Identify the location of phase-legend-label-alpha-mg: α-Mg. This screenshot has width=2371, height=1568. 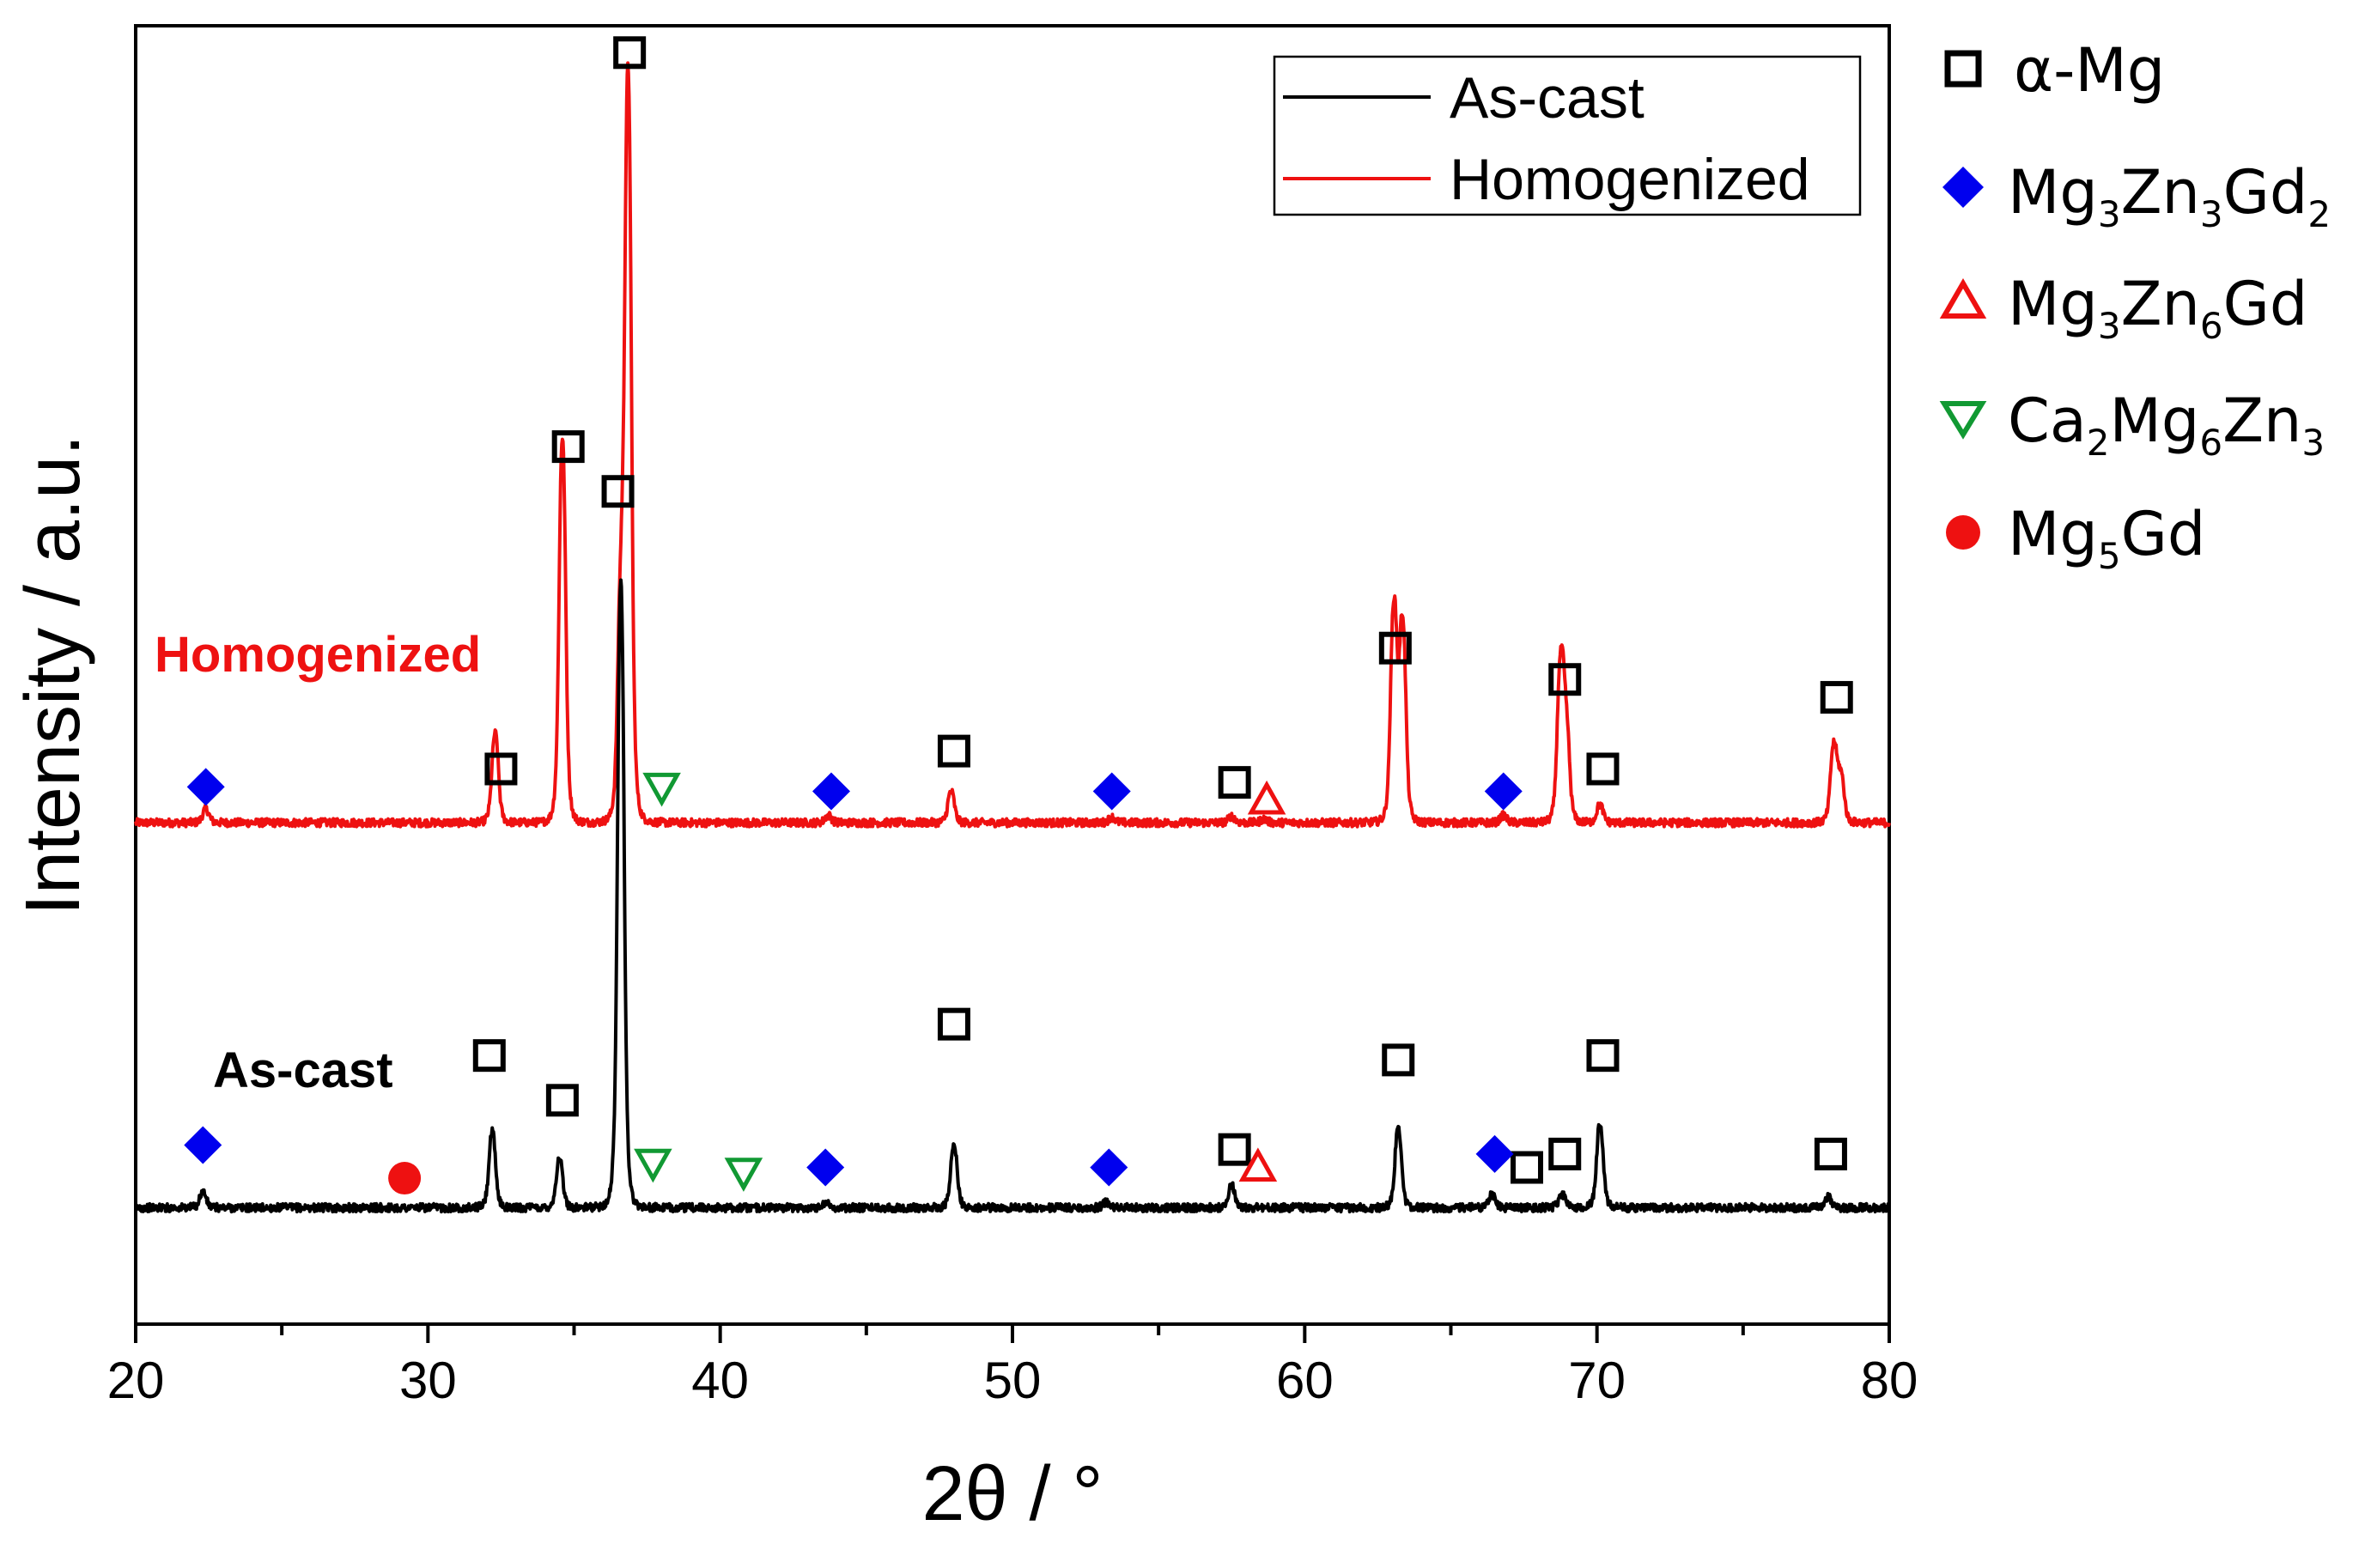
(2089, 70).